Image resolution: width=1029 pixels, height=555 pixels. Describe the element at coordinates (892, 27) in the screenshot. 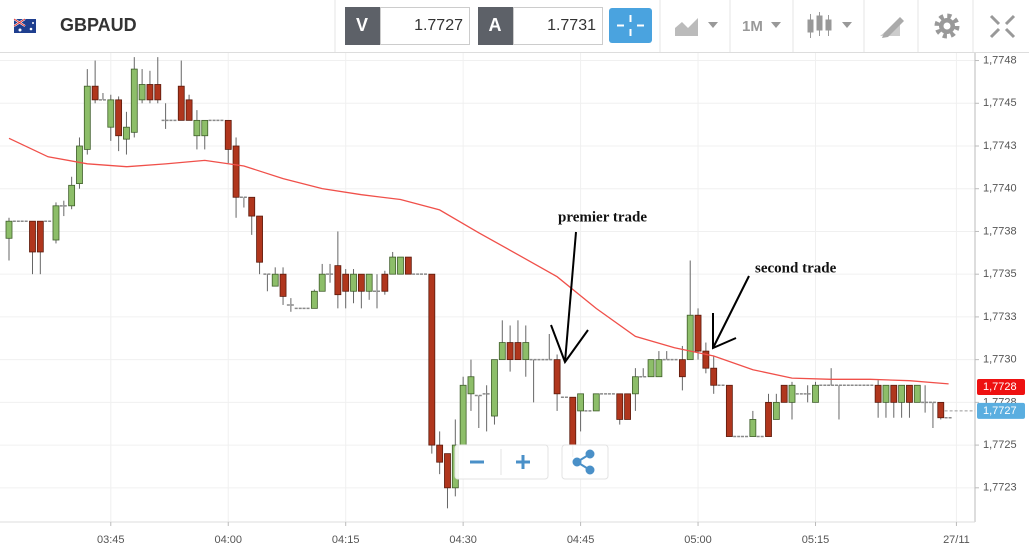

I see `drawing-button` at that location.